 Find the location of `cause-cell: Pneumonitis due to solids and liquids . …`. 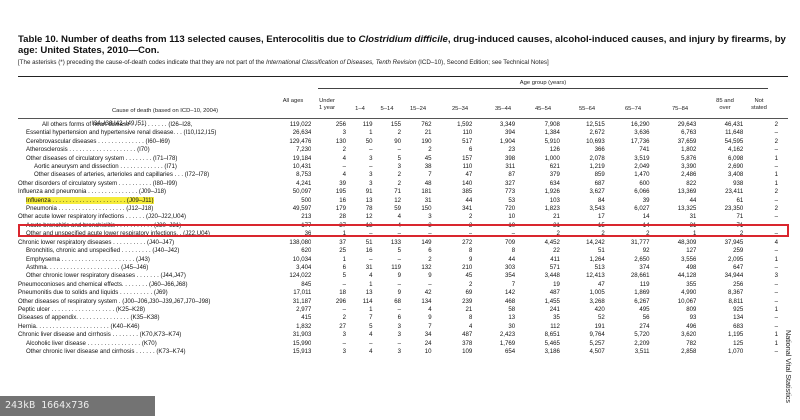

cause-cell: Pneumonitis due to solids and liquids . … is located at coordinates (93, 293).